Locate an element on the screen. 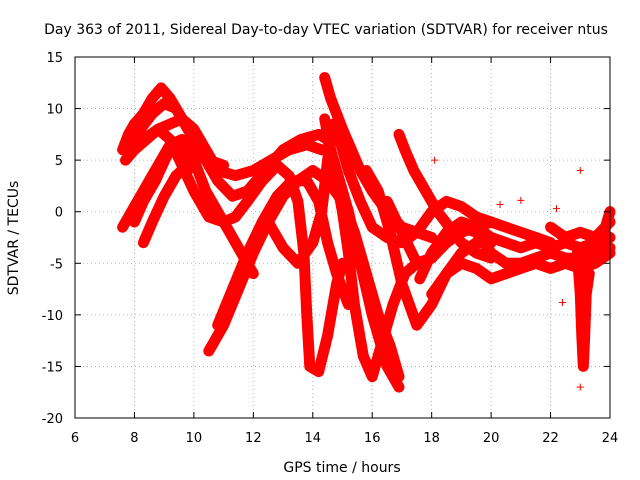  y-tick-label: 10 is located at coordinates (54, 110).